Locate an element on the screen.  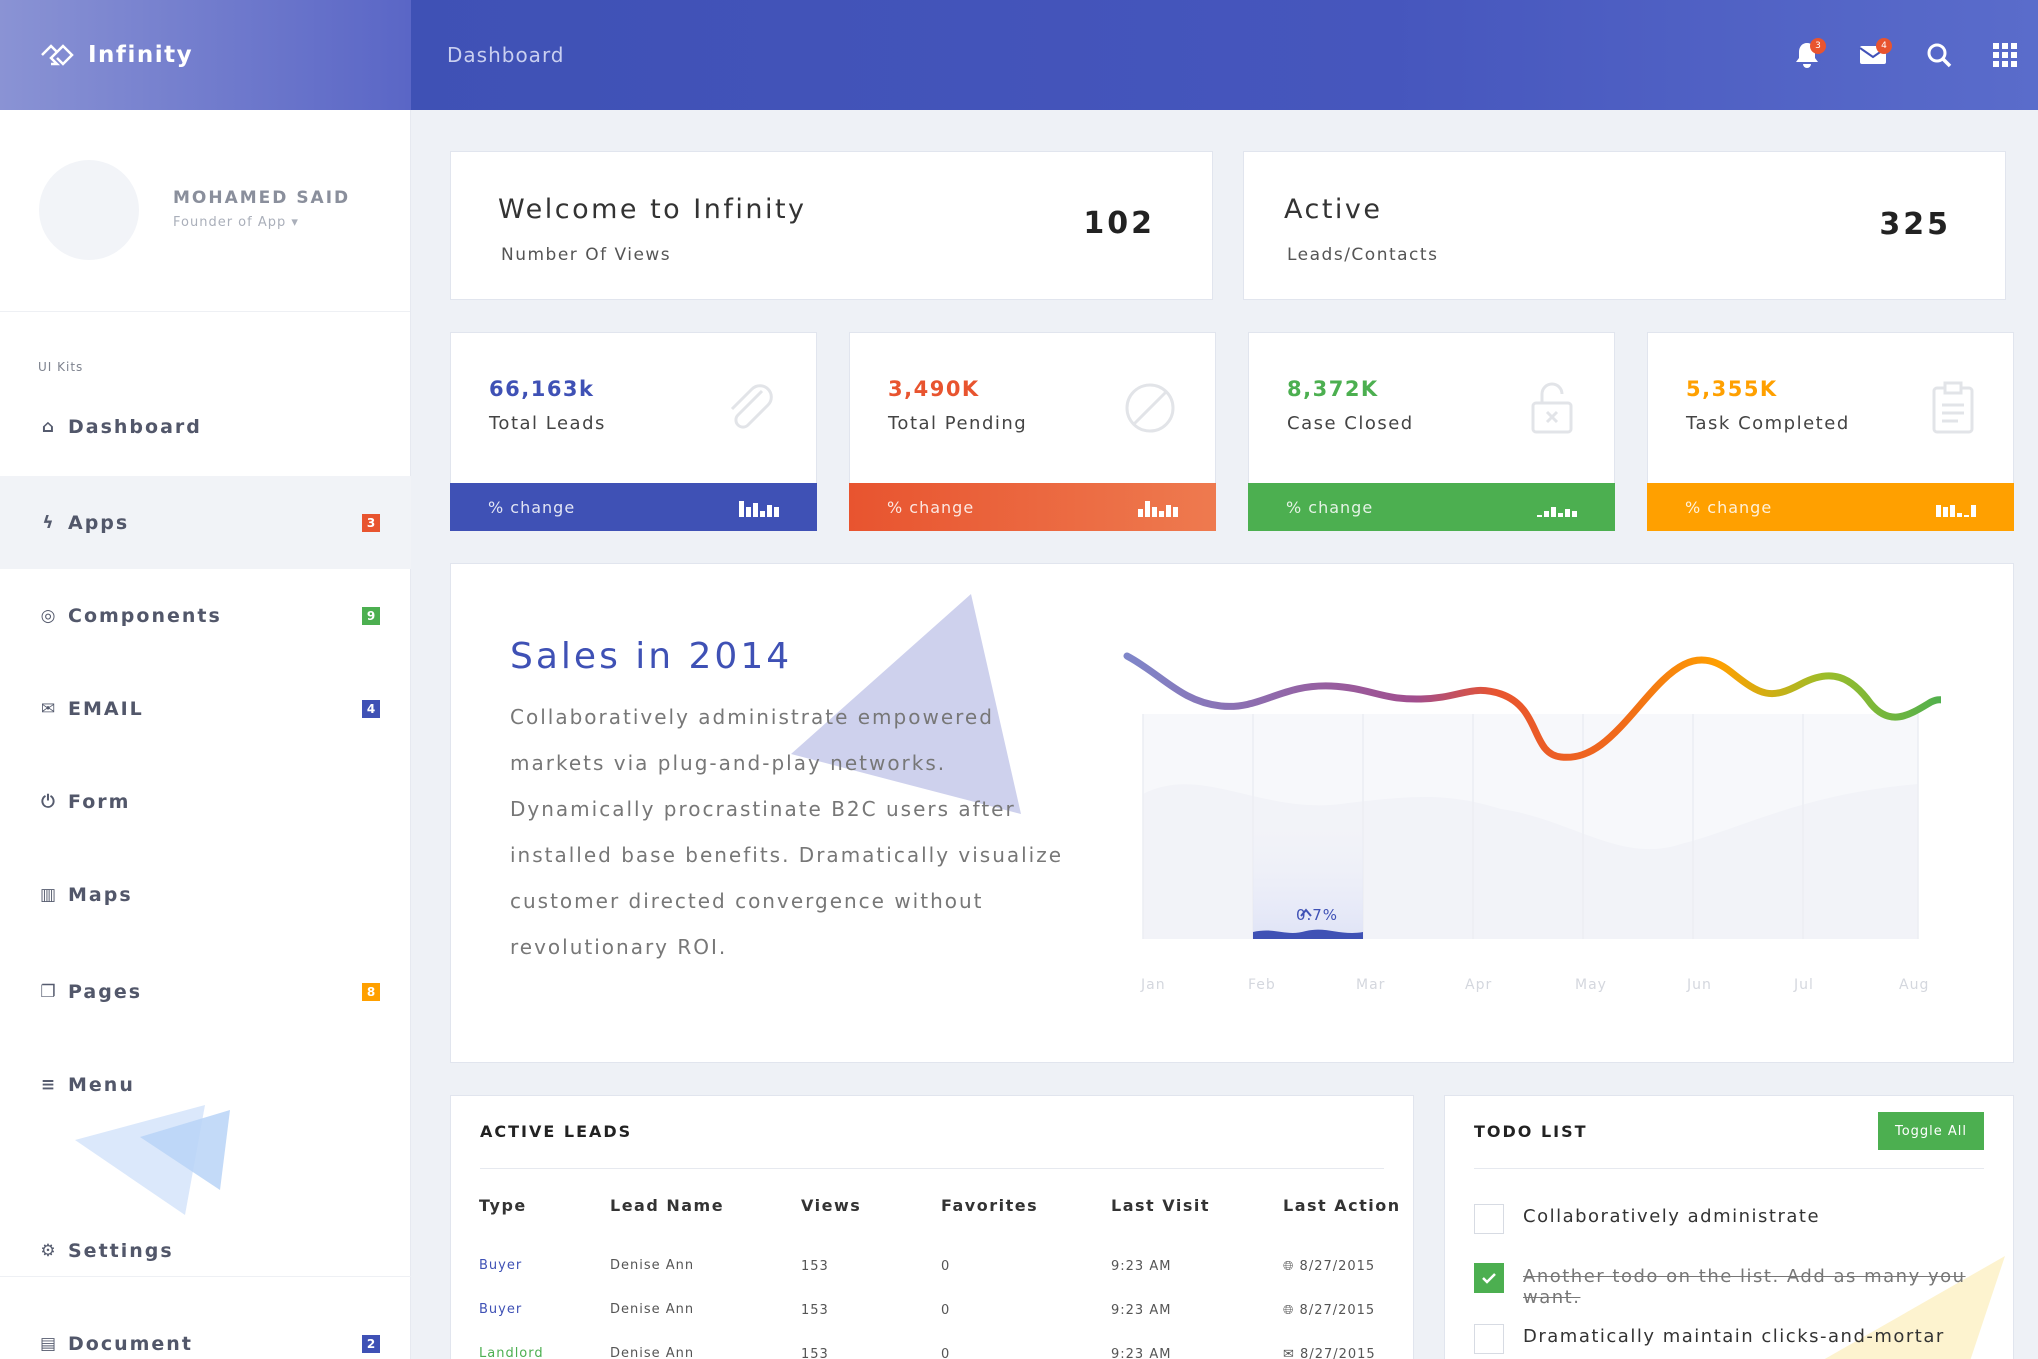
nav-section-label: UI Kits is located at coordinates (61, 367).